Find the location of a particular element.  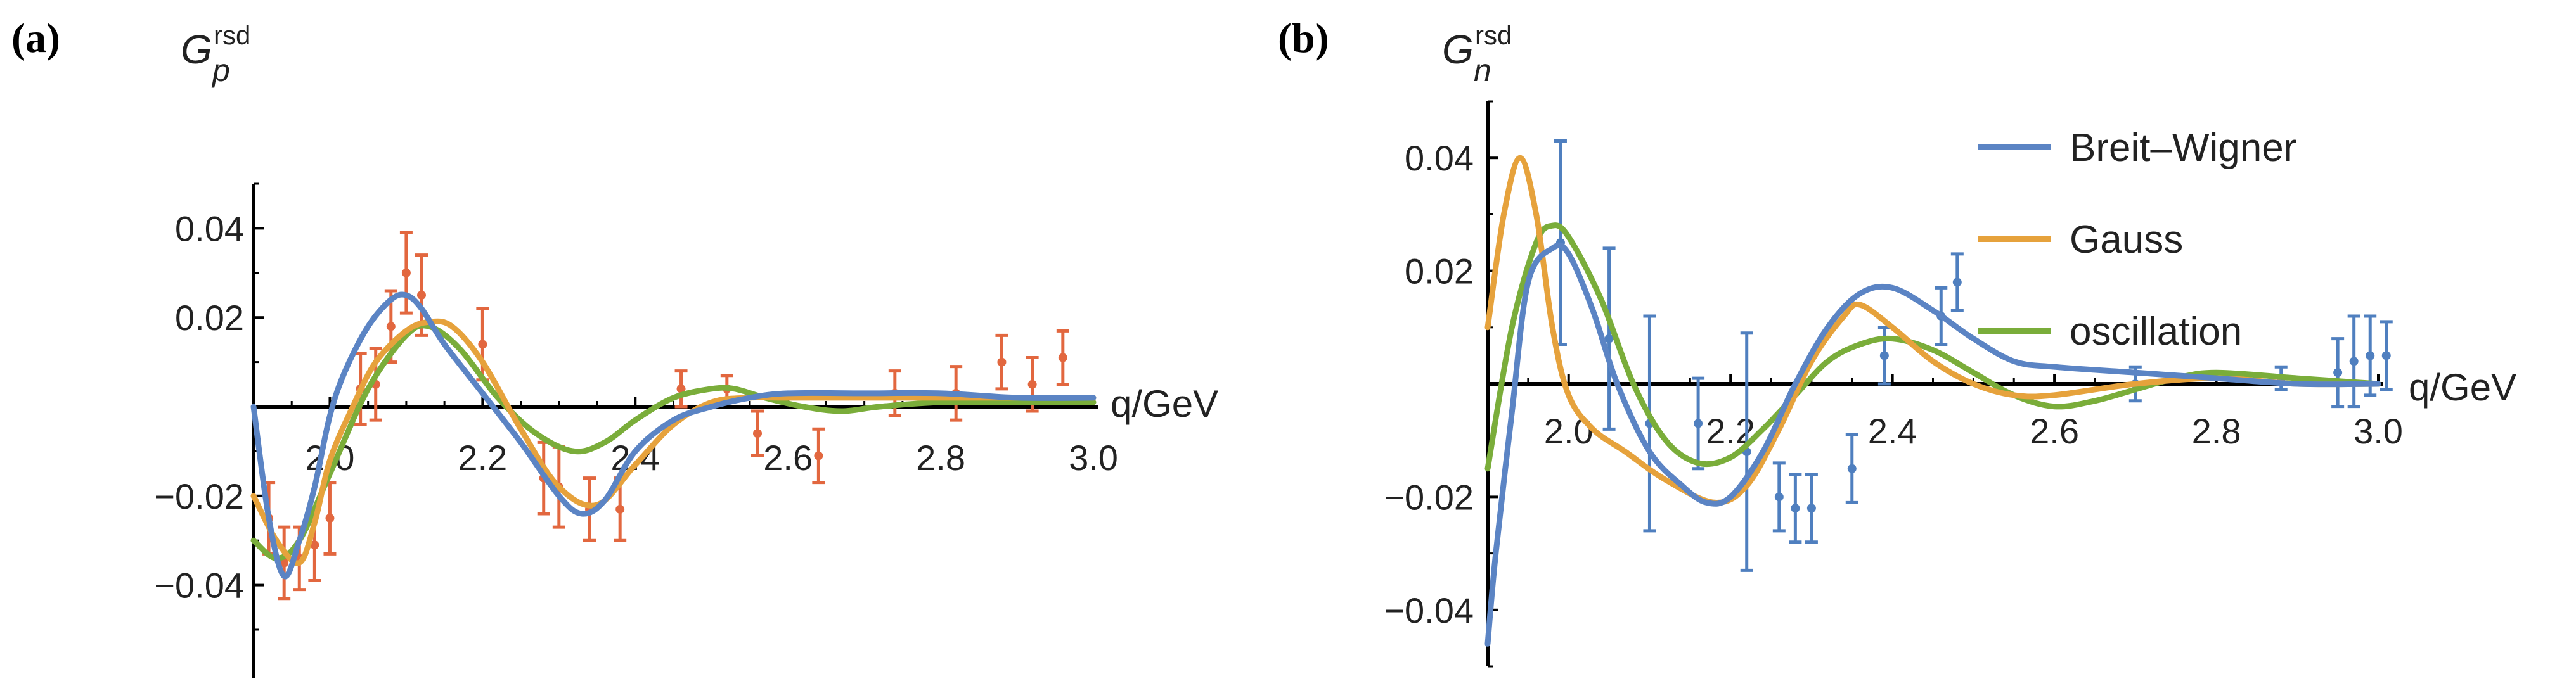

x-tick-label: 2.4 is located at coordinates (1892, 431).